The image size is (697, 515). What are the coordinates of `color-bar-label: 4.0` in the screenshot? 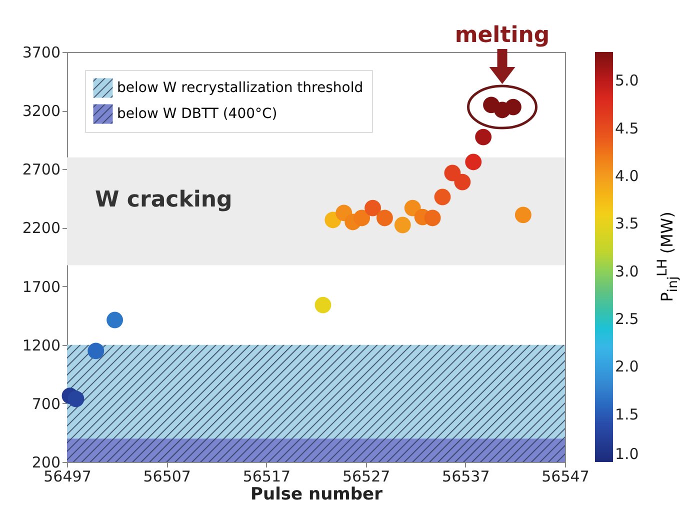 It's located at (627, 175).